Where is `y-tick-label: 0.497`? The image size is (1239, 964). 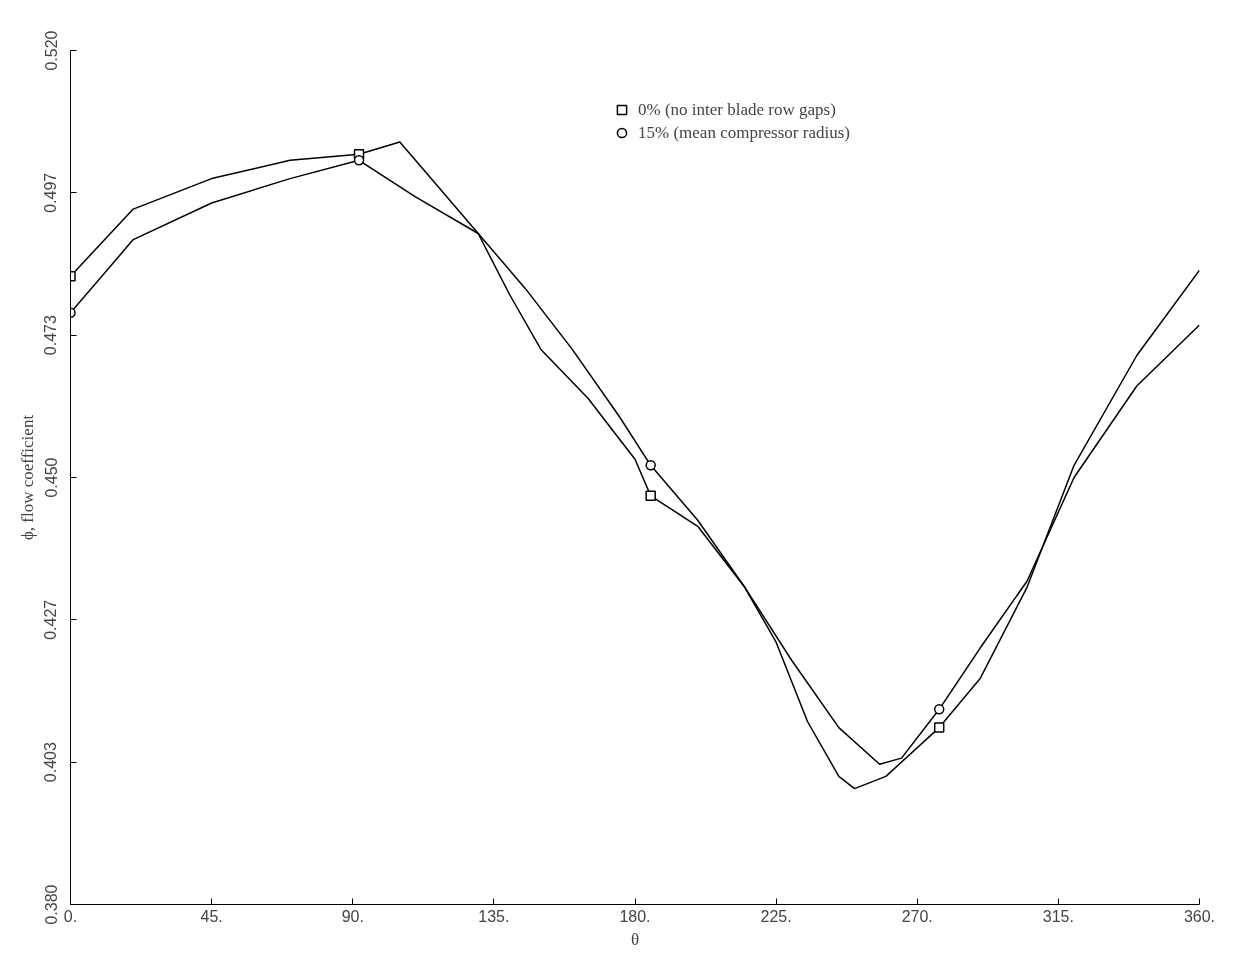
y-tick-label: 0.497 is located at coordinates (51, 192).